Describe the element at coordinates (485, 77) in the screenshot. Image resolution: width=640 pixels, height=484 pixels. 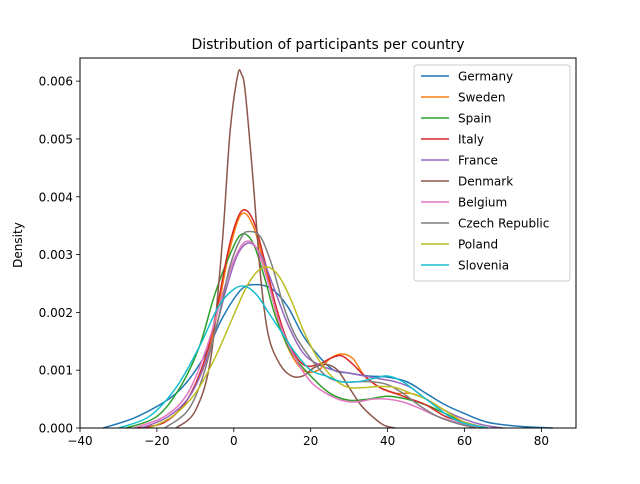
I see `legend-label: Germany` at that location.